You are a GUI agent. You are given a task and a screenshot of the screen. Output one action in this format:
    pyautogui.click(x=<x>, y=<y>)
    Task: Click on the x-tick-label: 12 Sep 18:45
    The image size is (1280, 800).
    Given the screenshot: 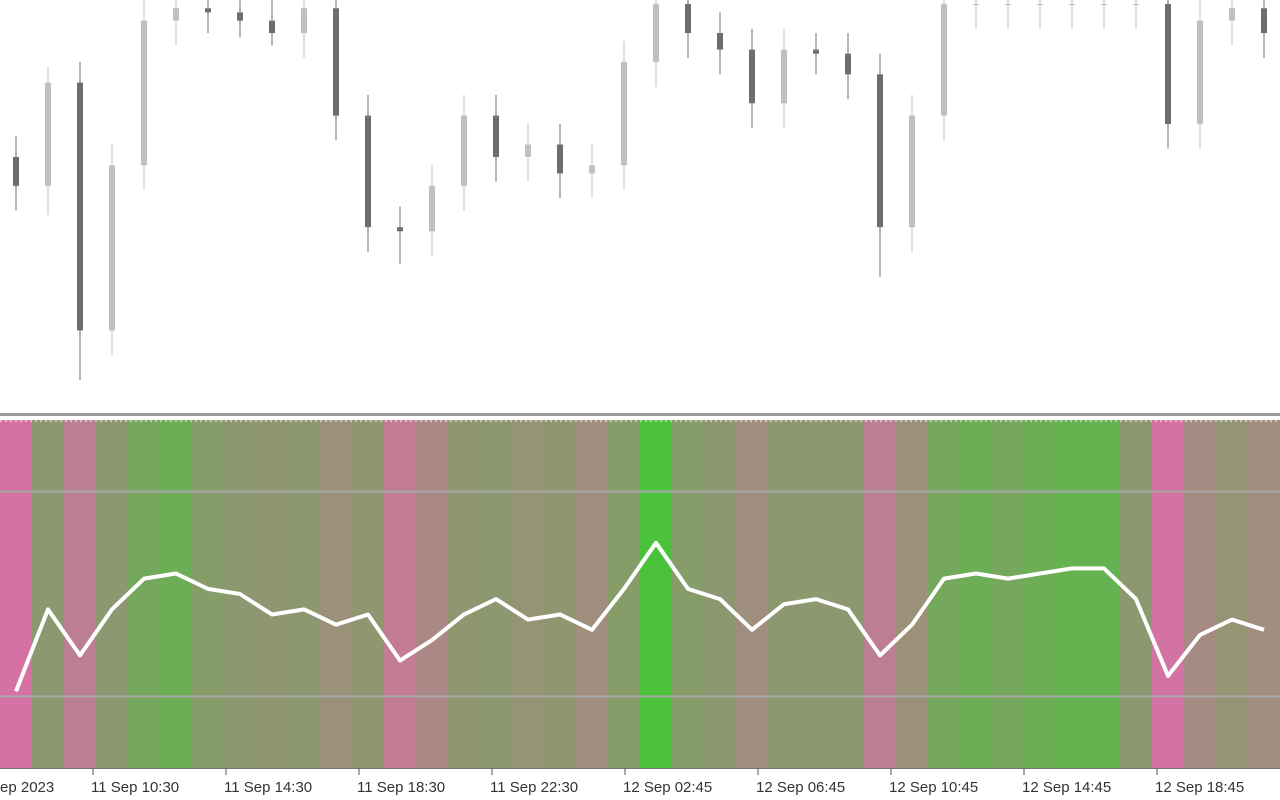 What is the action you would take?
    pyautogui.click(x=1199, y=787)
    